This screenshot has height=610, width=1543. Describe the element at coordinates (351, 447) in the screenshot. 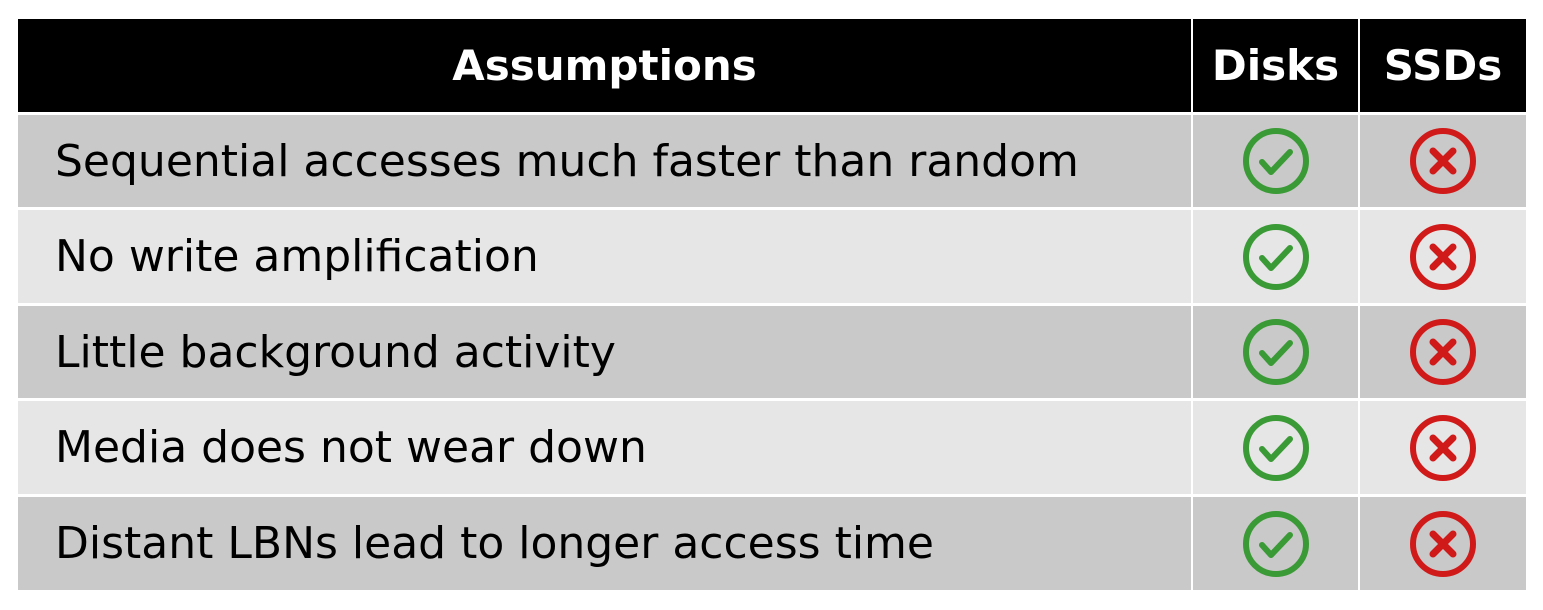

I see `row-label: Media does not wear down` at that location.